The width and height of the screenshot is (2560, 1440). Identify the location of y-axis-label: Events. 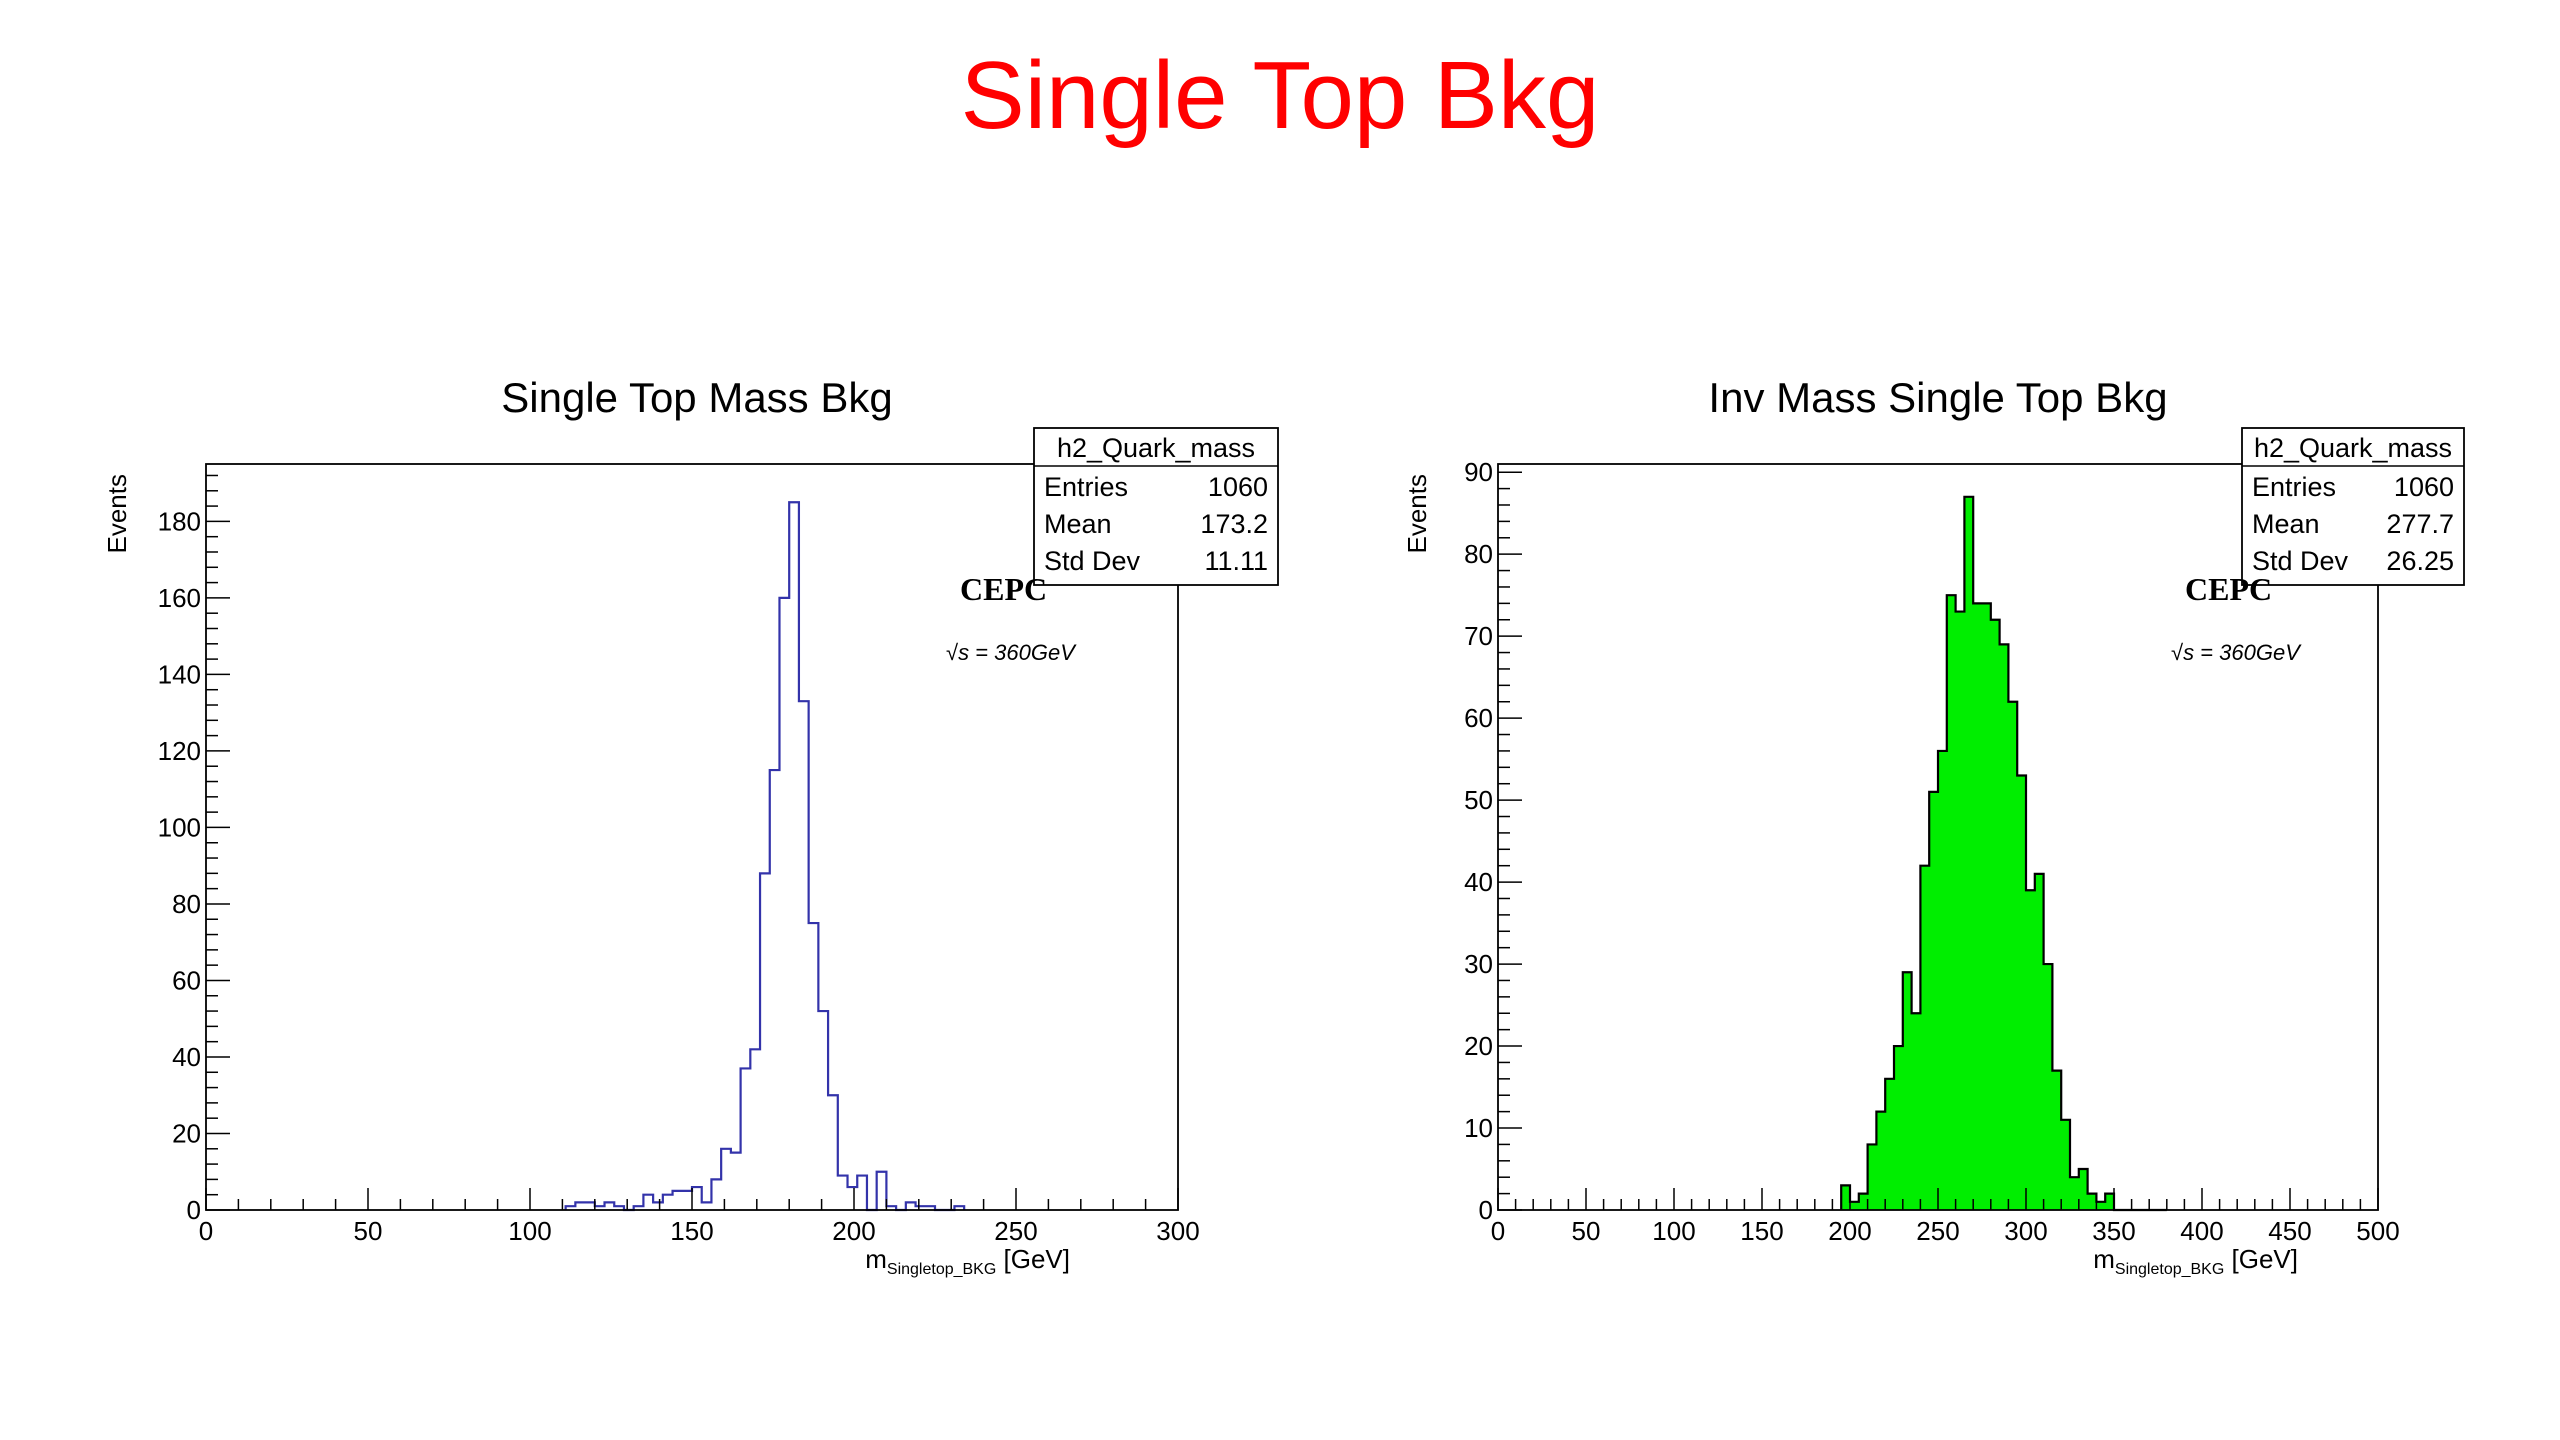
(1417, 514).